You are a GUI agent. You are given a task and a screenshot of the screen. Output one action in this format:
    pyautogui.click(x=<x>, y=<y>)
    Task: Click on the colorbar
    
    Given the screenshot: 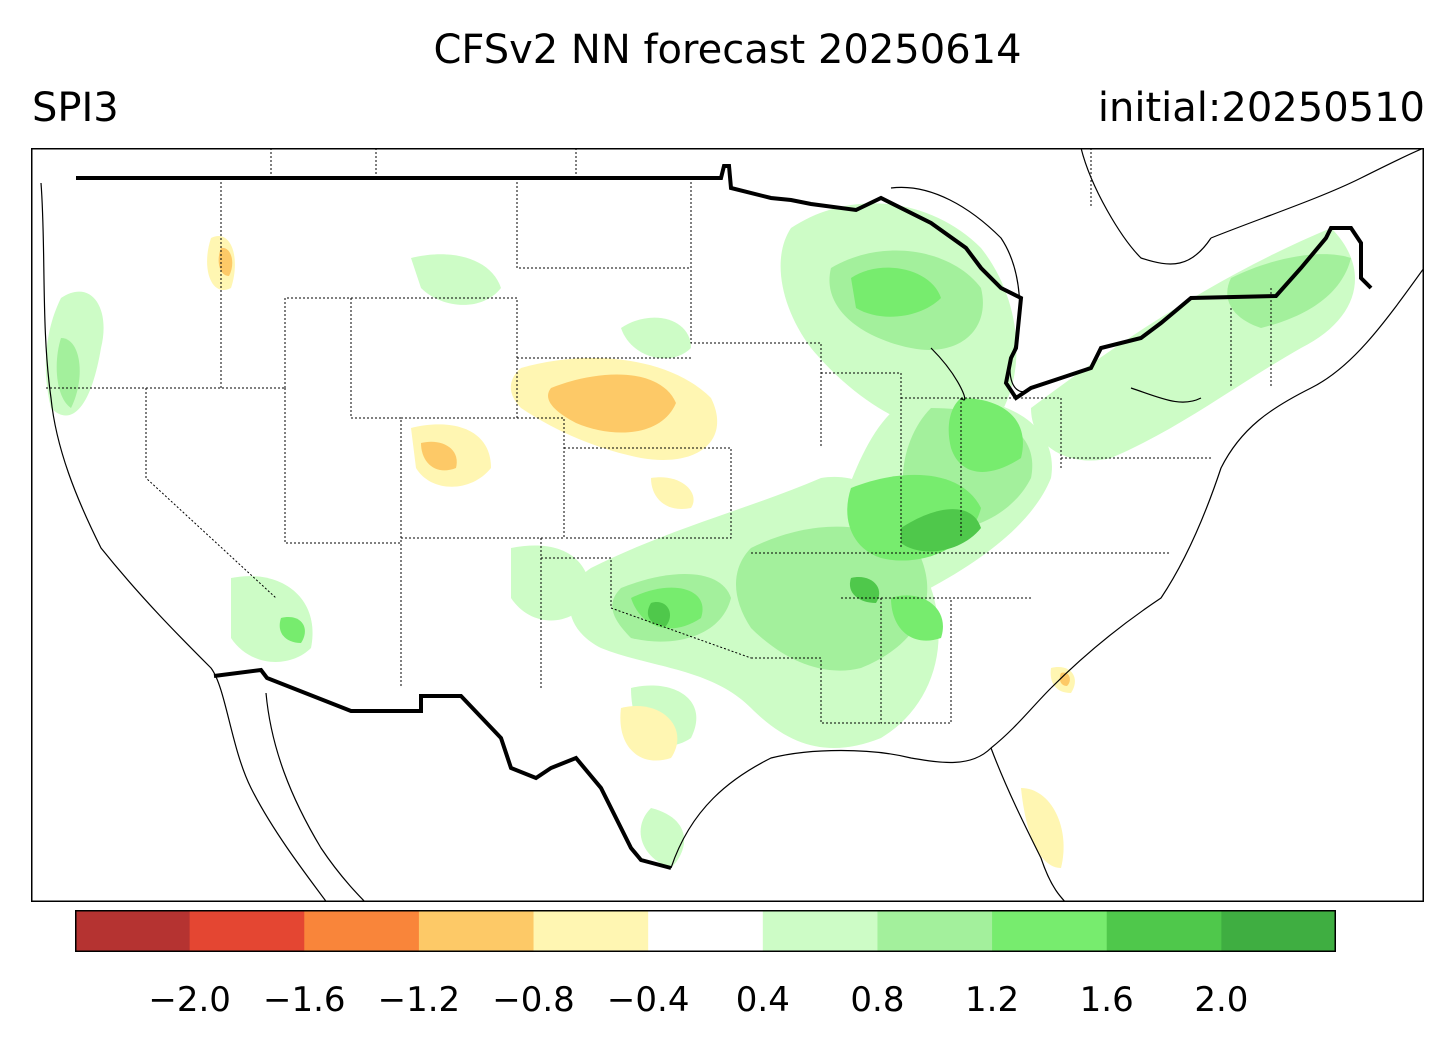 What is the action you would take?
    pyautogui.click(x=705, y=931)
    